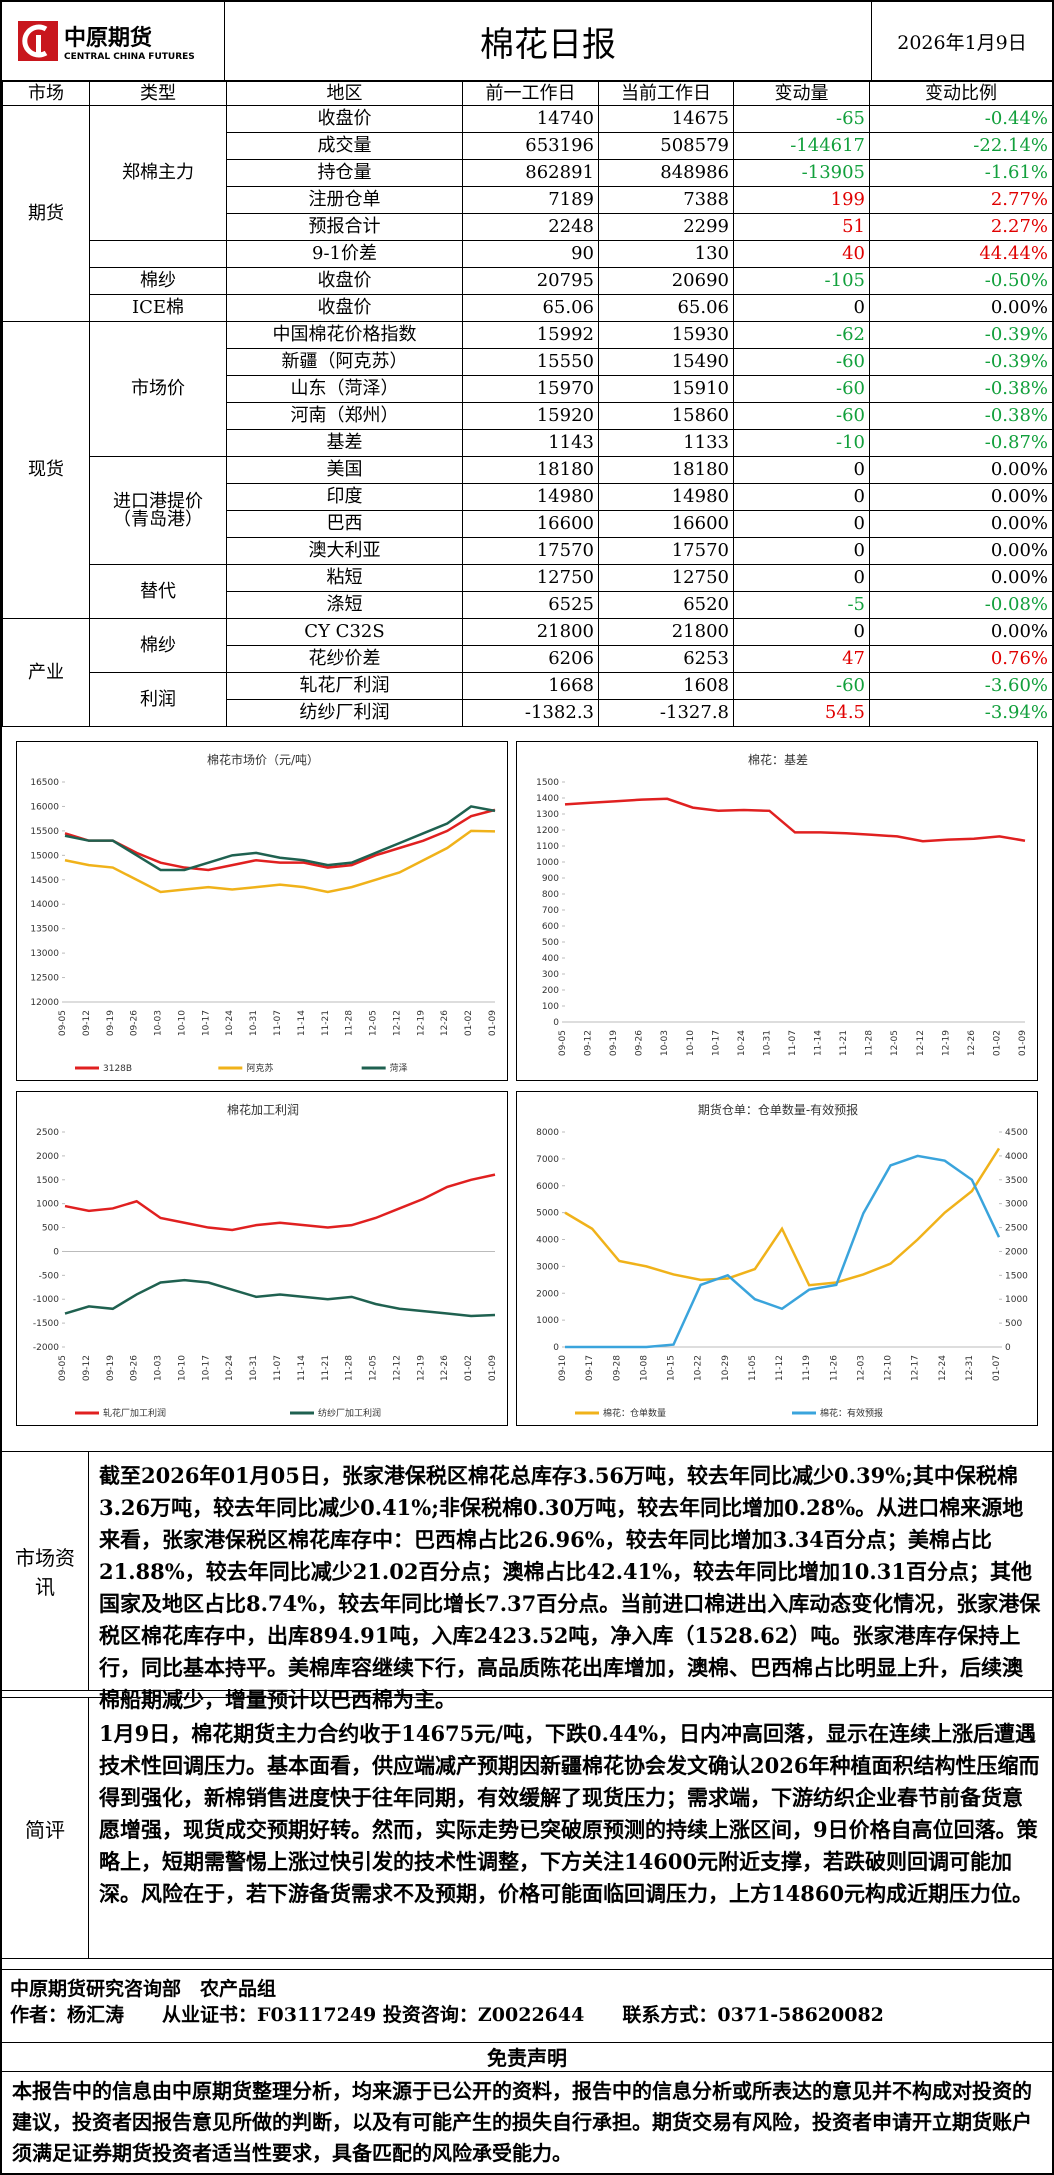  I want to click on value-cell: -3.94%, so click(961, 713).